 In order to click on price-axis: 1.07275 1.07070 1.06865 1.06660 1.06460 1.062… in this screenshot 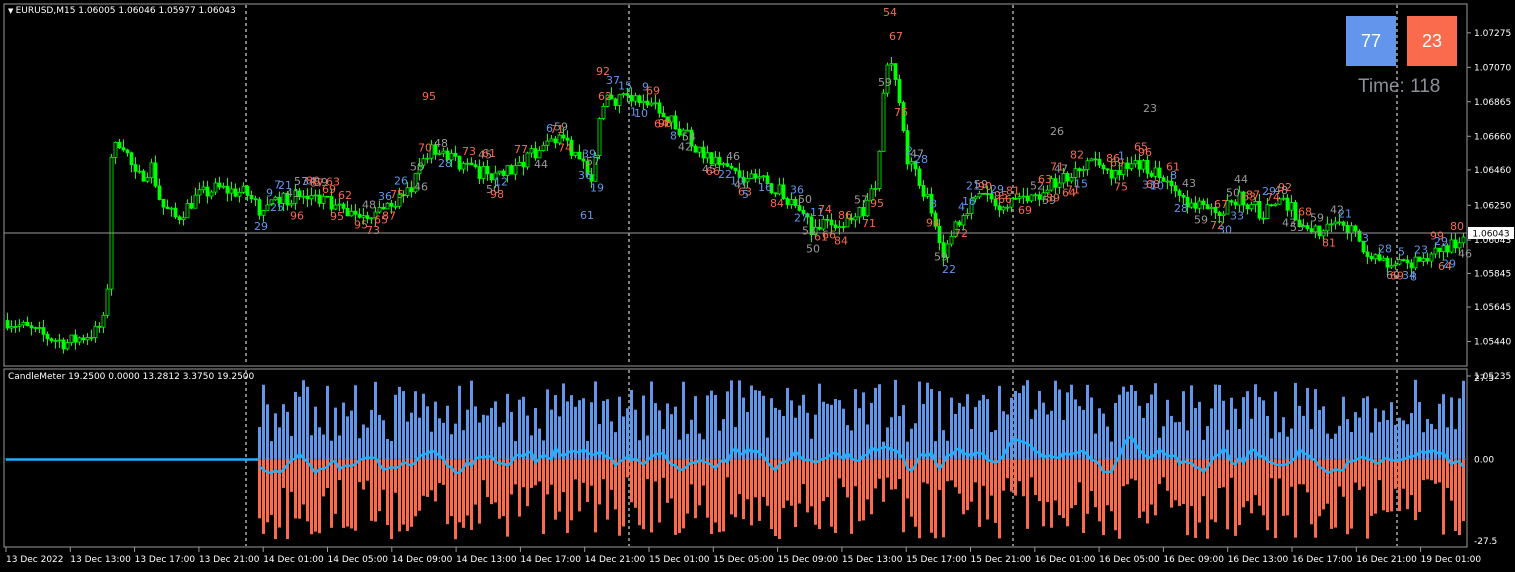, I will do `click(1489, 205)`.